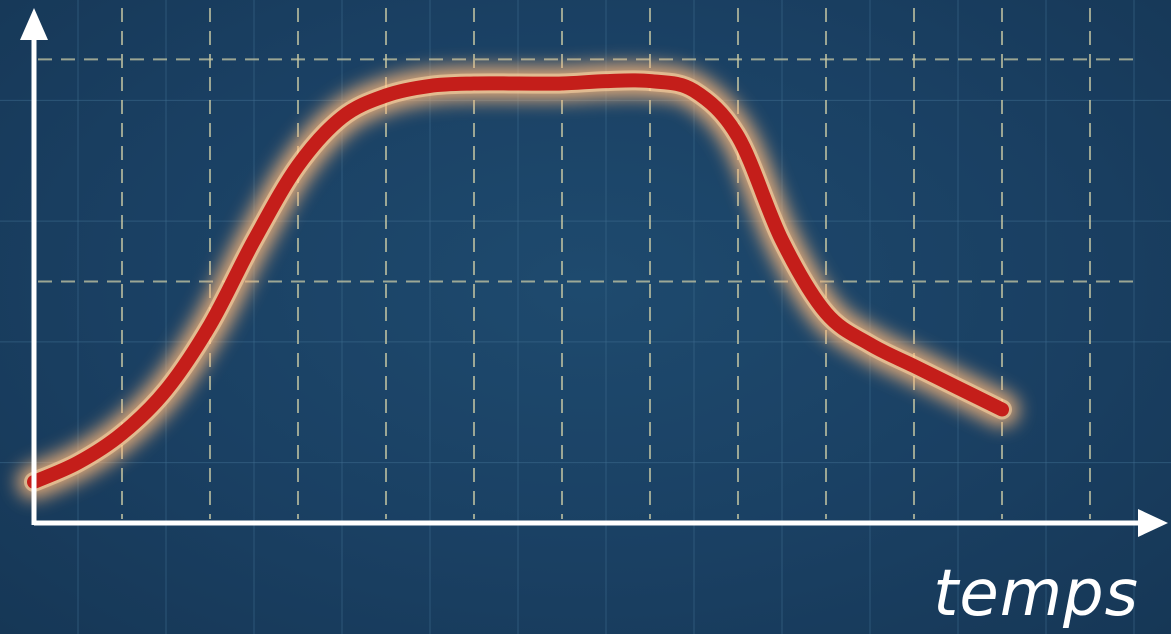 This screenshot has height=634, width=1171. Describe the element at coordinates (34, 24) in the screenshot. I see `y-axis-arrow-icon` at that location.